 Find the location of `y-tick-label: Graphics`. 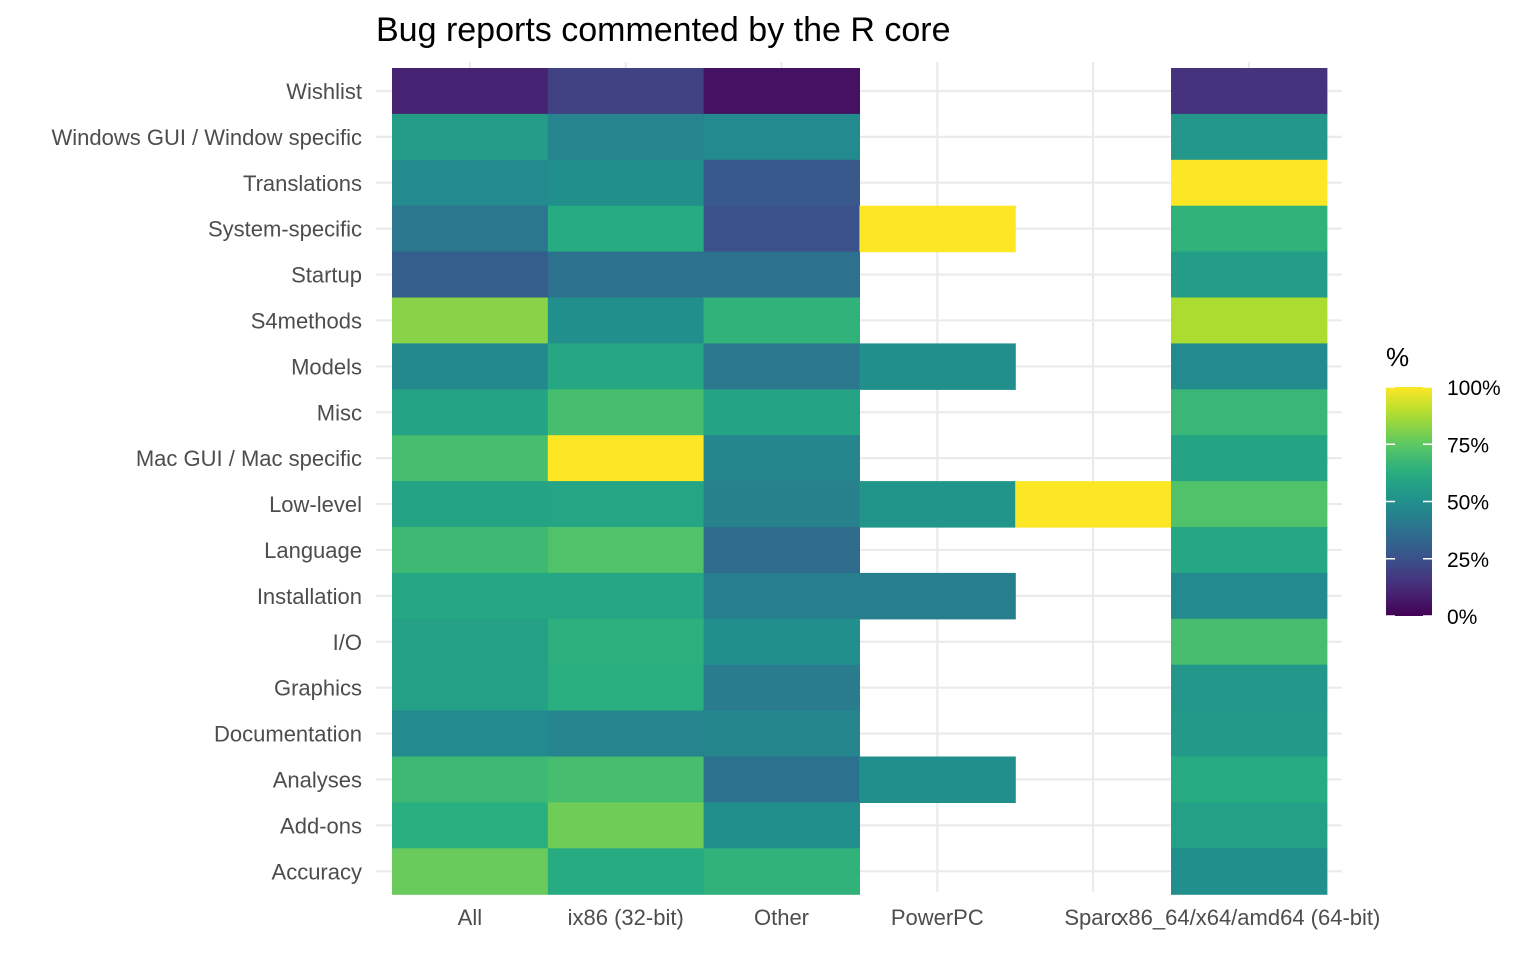

y-tick-label: Graphics is located at coordinates (318, 688).